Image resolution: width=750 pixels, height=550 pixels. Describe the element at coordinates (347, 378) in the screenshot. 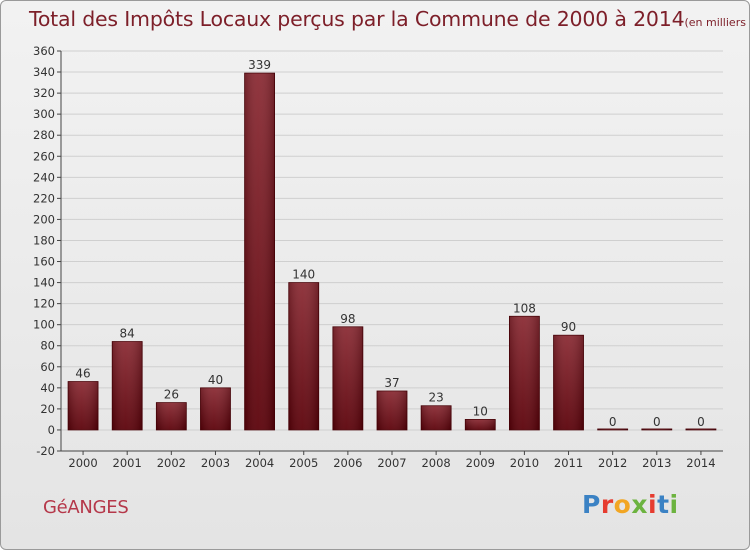

I see `bar-sheen-2006` at that location.